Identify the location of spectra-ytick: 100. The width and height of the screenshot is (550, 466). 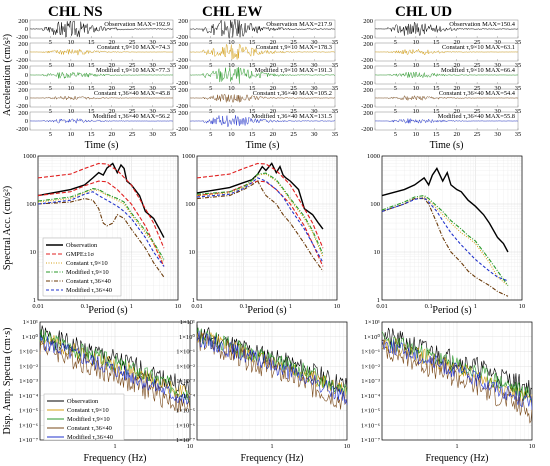
(375, 204).